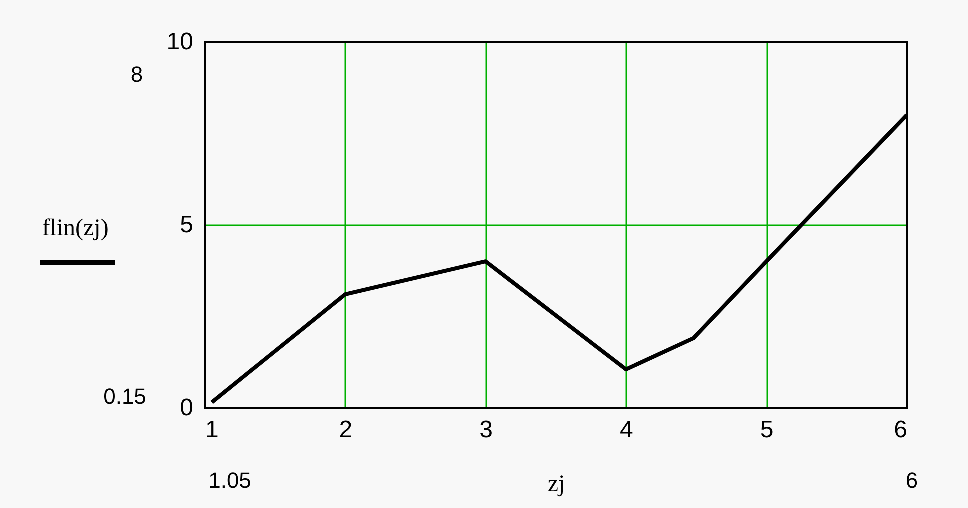 The image size is (968, 508). What do you see at coordinates (627, 430) in the screenshot?
I see `x-tick-label: 4` at bounding box center [627, 430].